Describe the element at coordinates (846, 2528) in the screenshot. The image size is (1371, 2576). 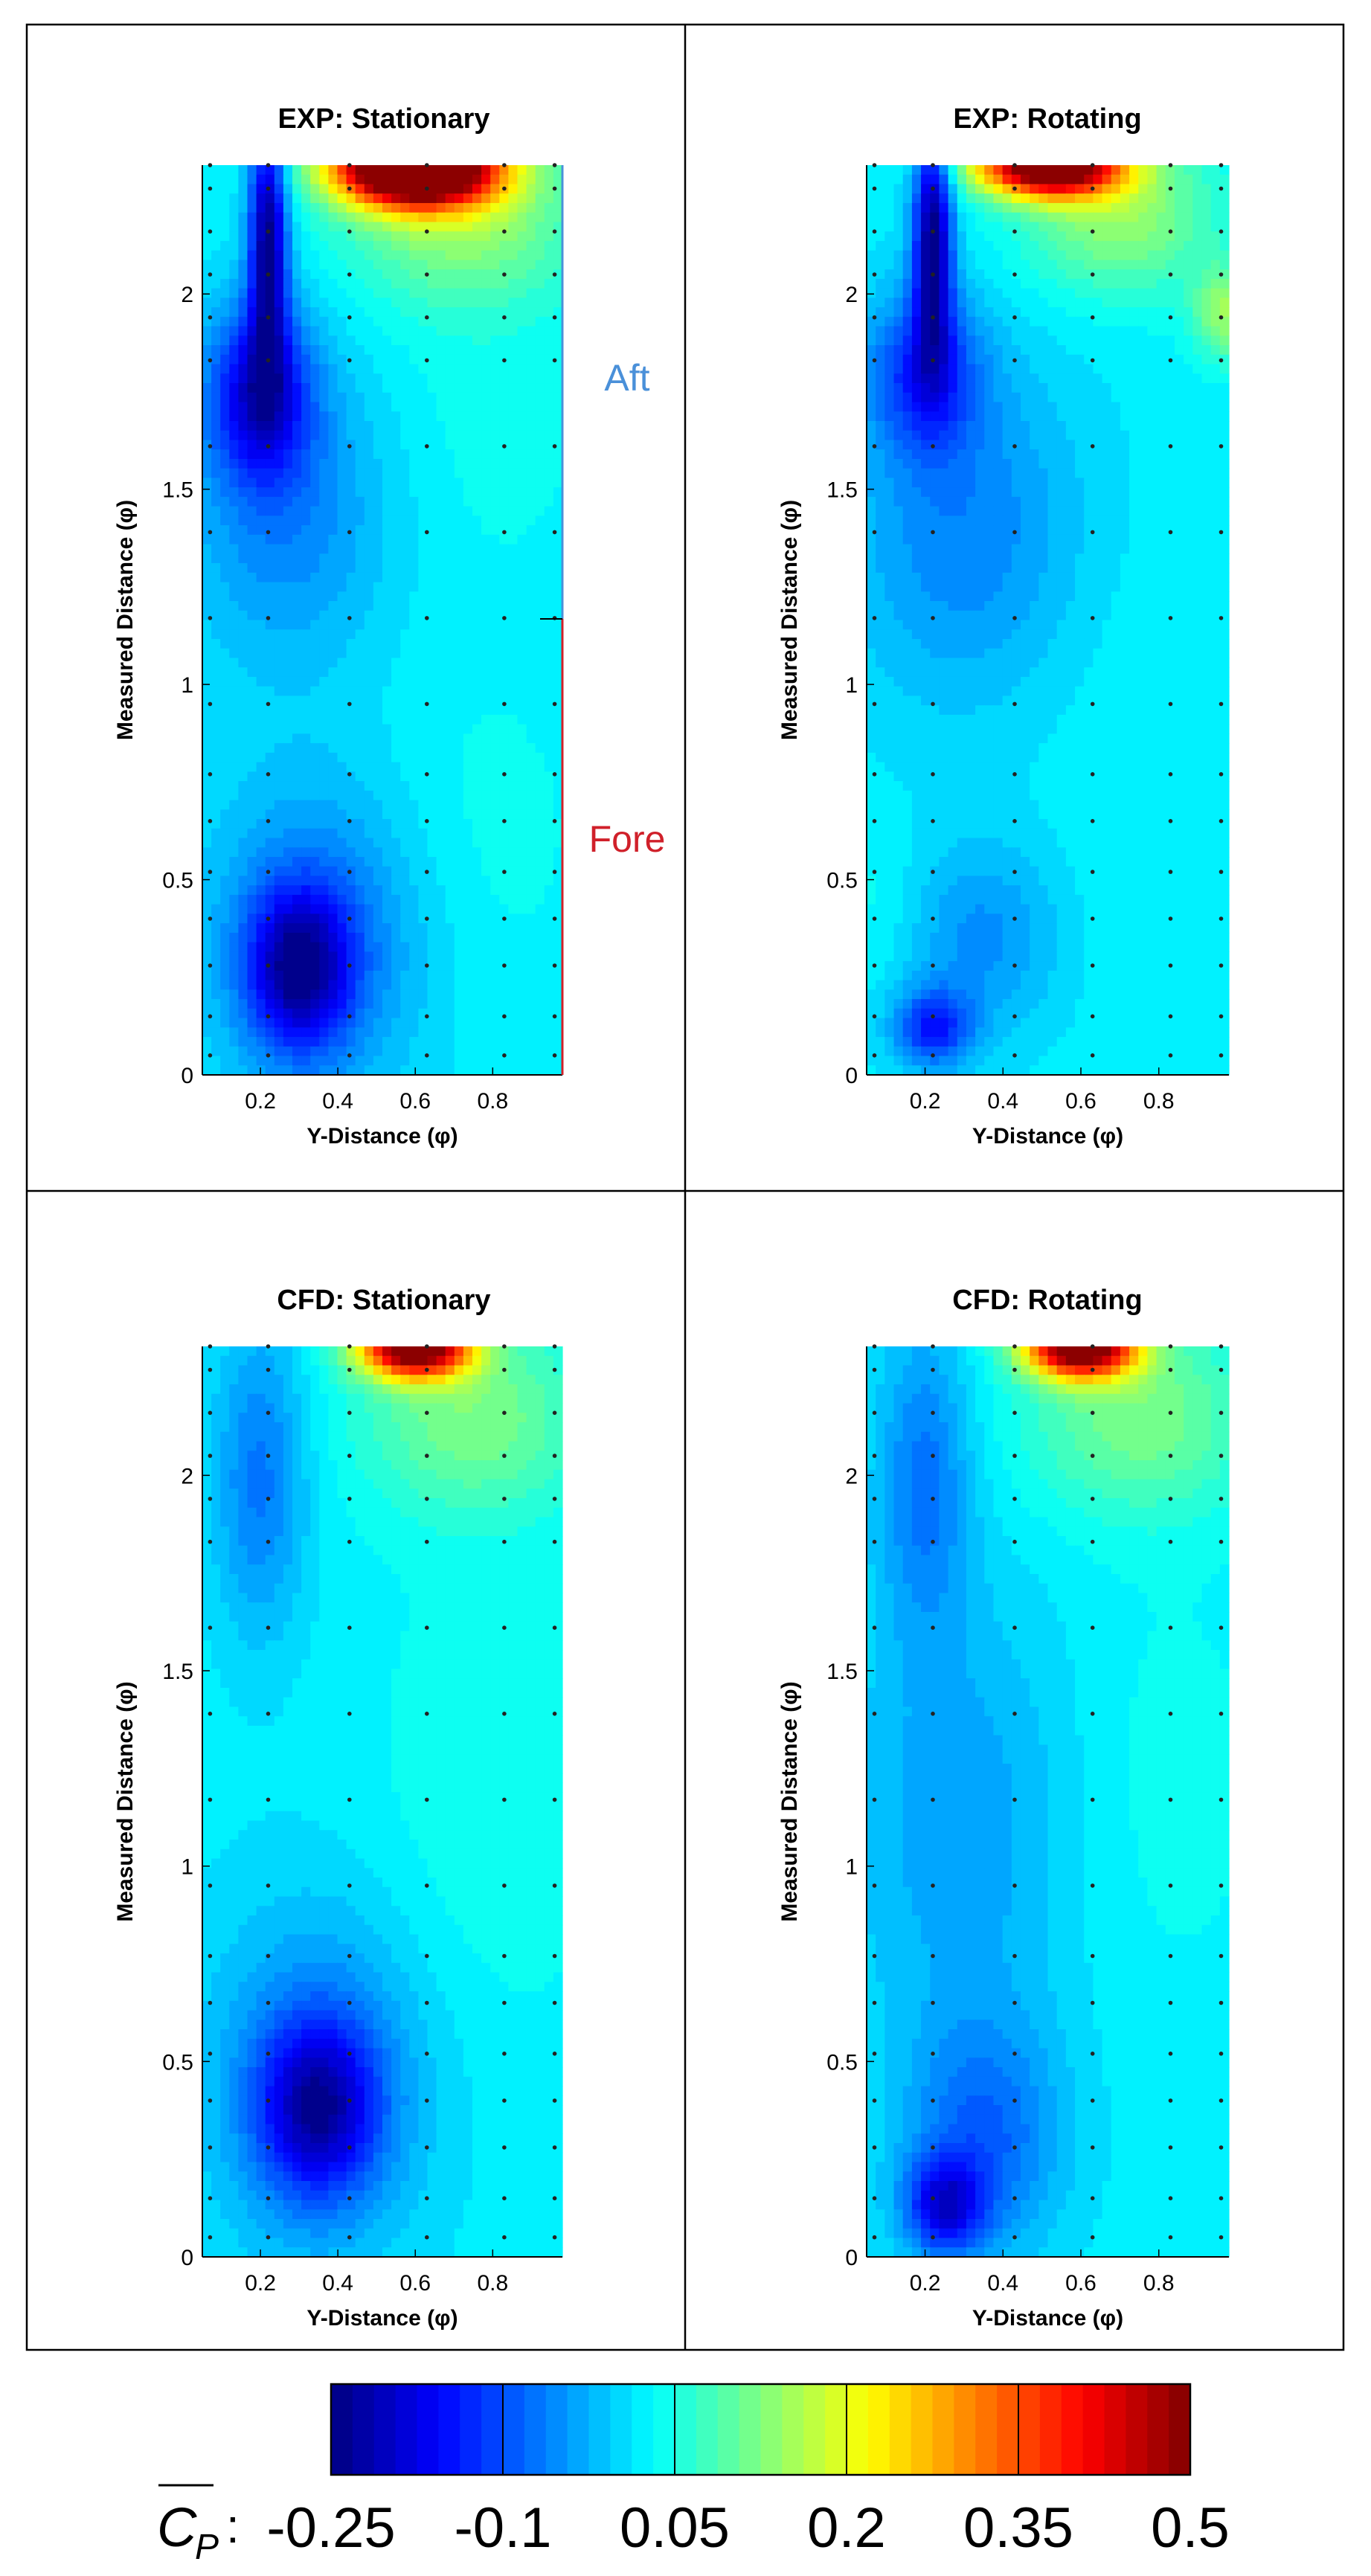
I see `colorbar-tick-label: 0.2` at that location.